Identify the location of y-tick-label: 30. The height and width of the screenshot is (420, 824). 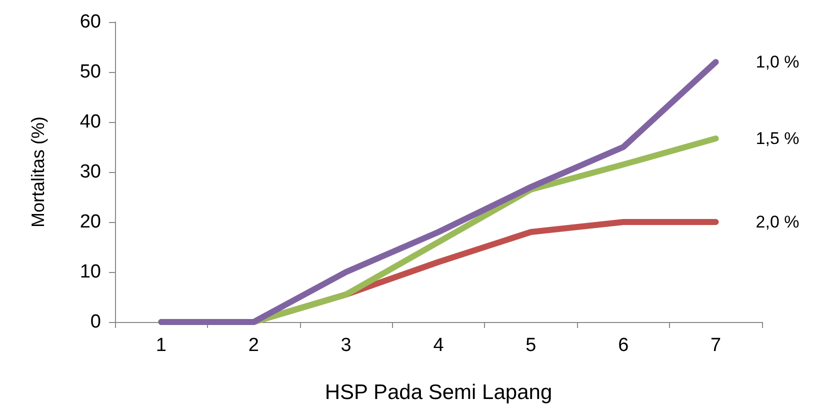
(90, 172).